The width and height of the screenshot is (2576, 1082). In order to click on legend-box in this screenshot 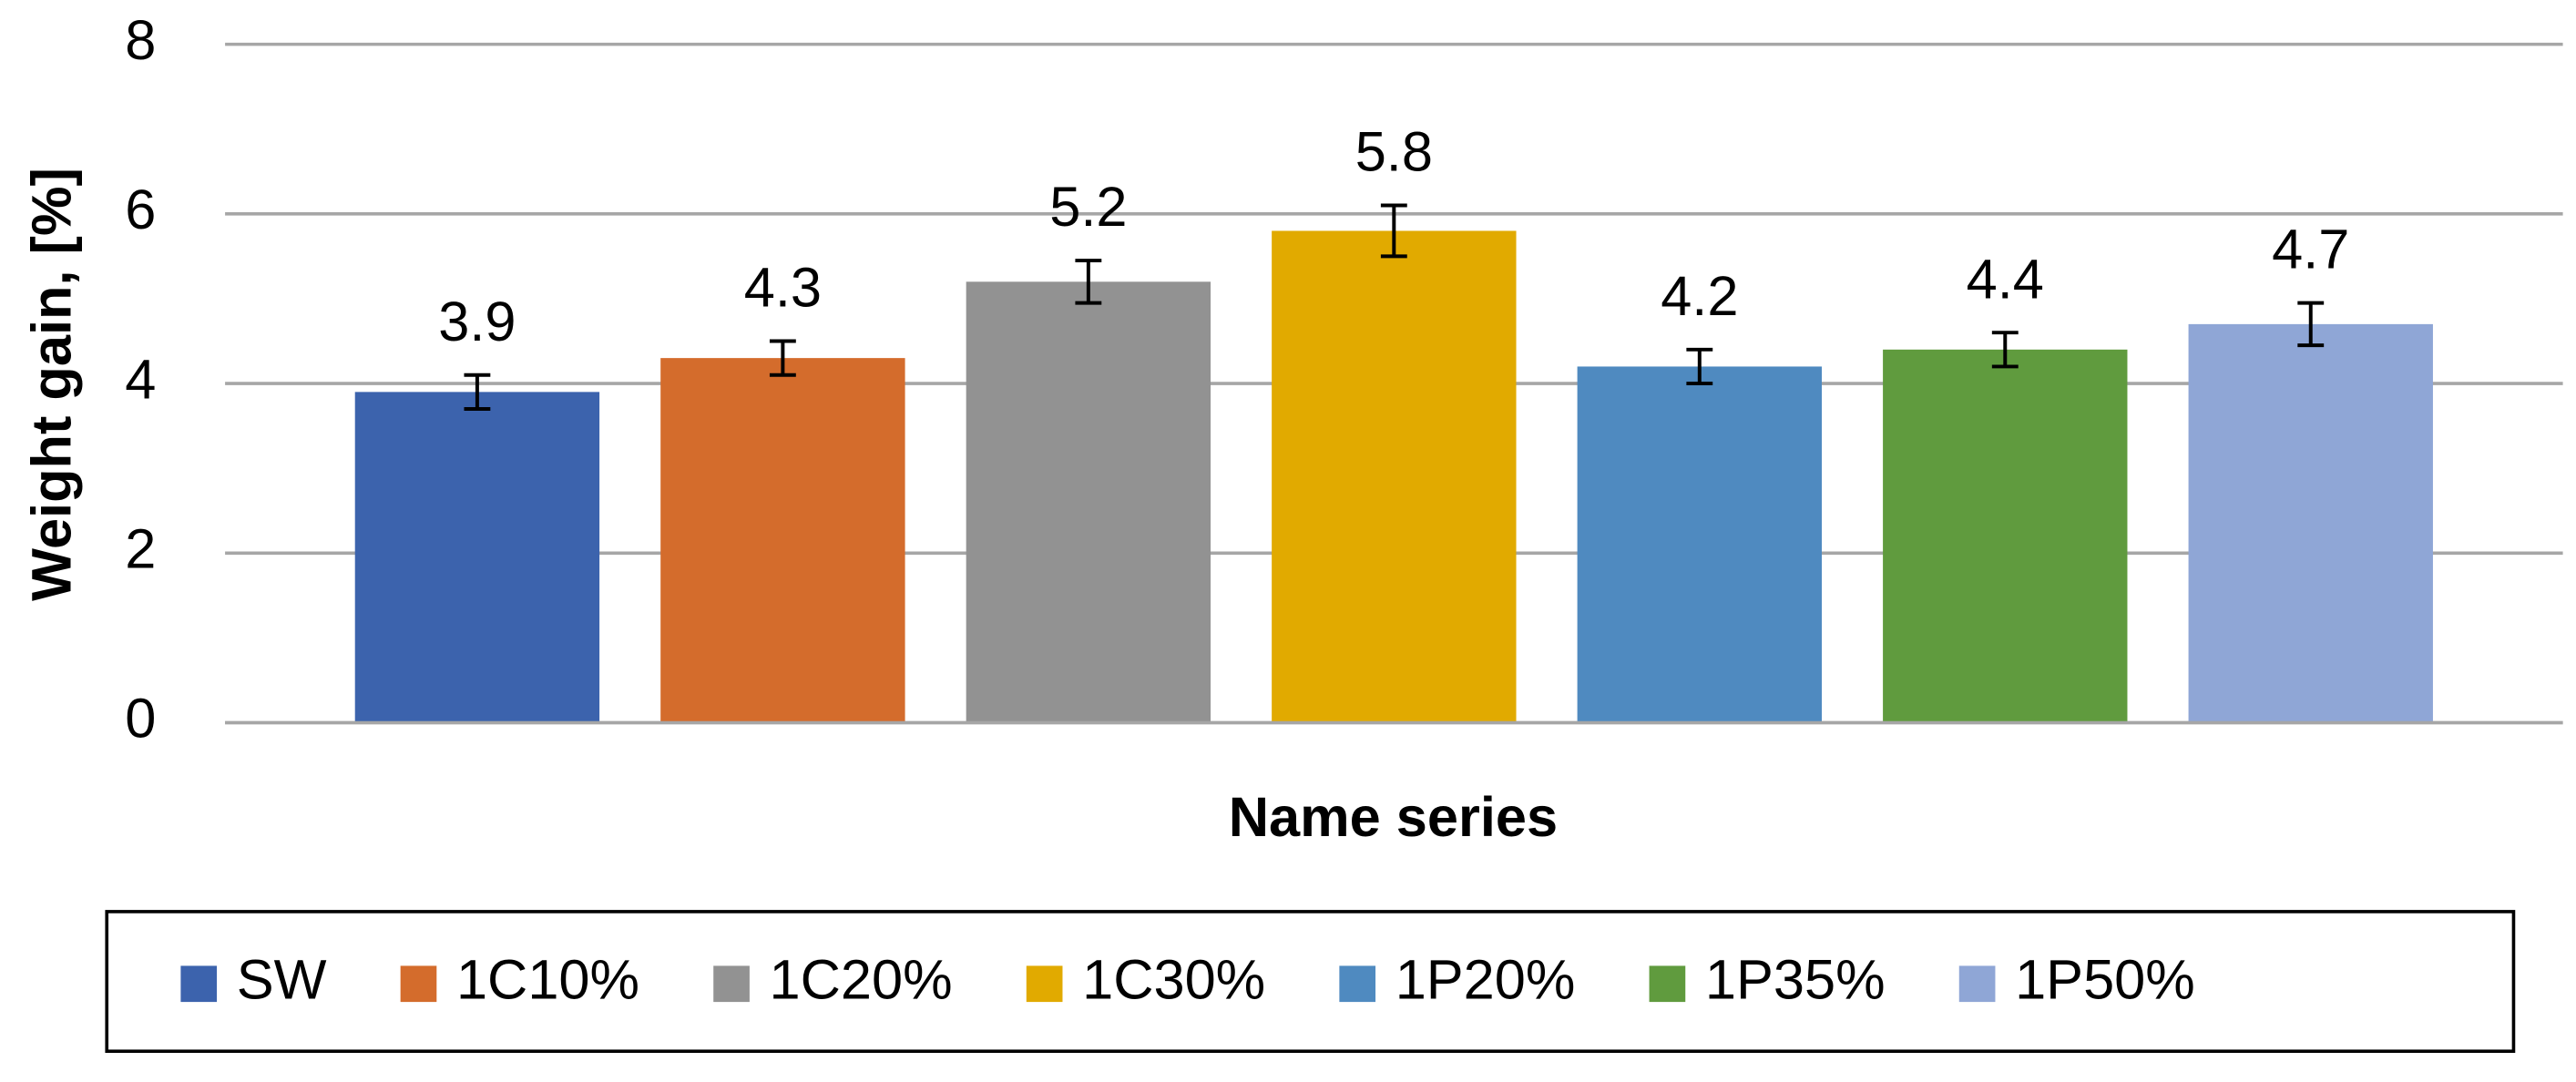, I will do `click(1310, 982)`.